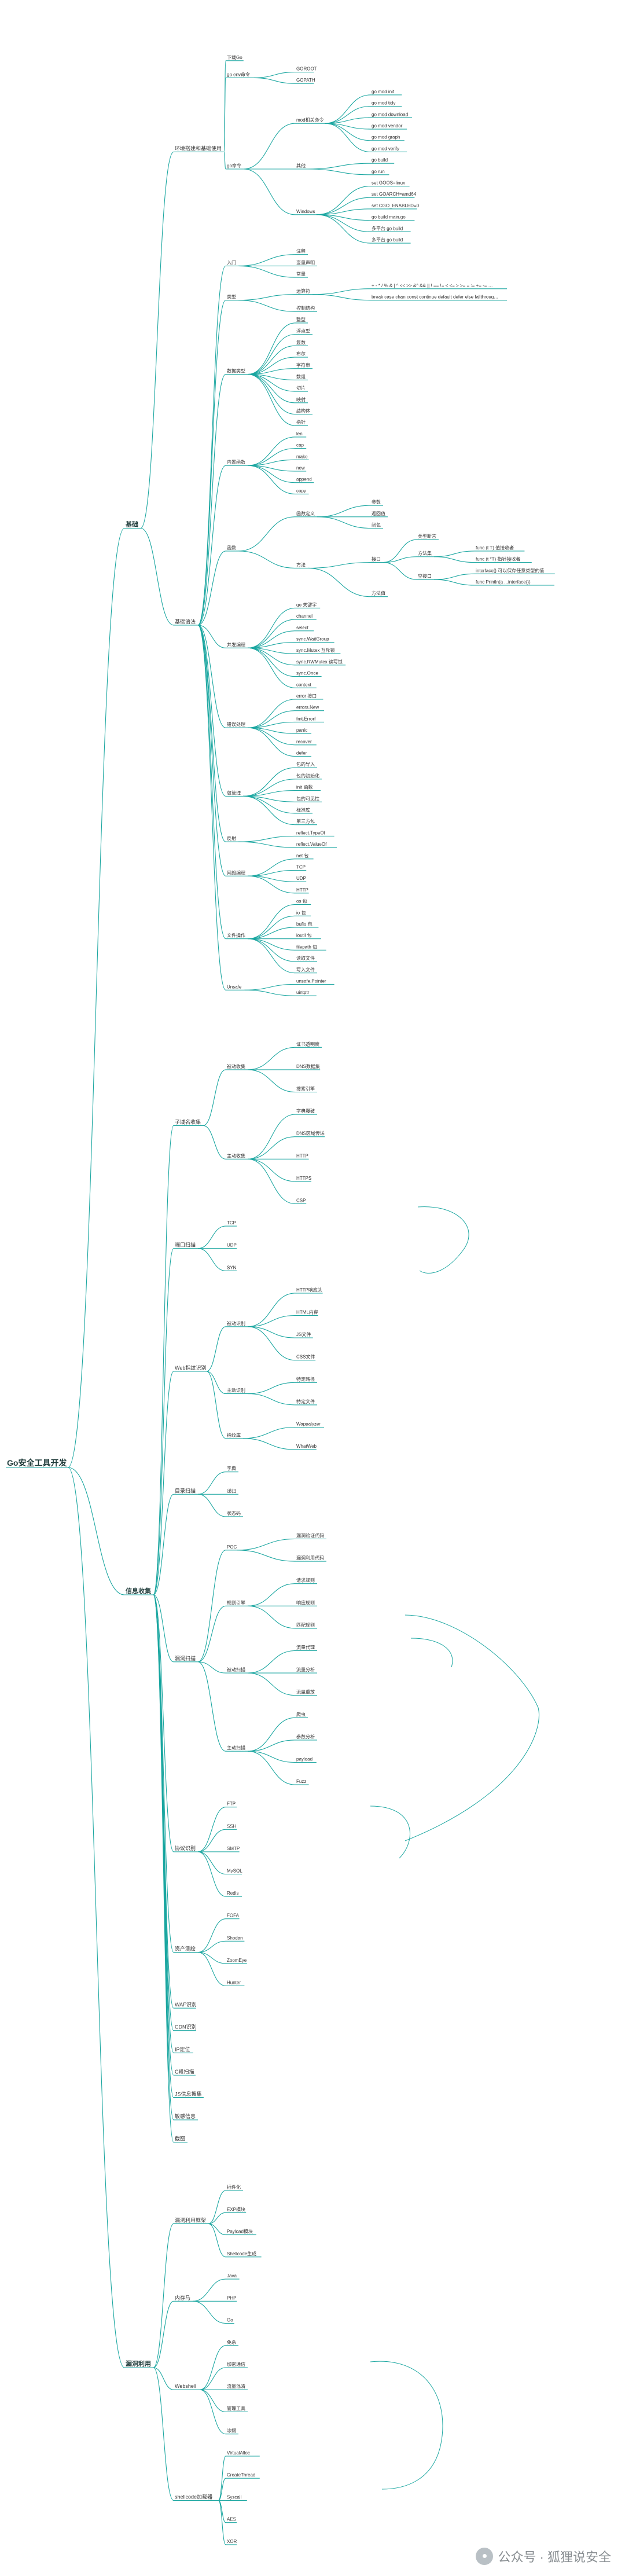 This screenshot has height=2576, width=625. I want to click on map-node: 状态码, so click(234, 1513).